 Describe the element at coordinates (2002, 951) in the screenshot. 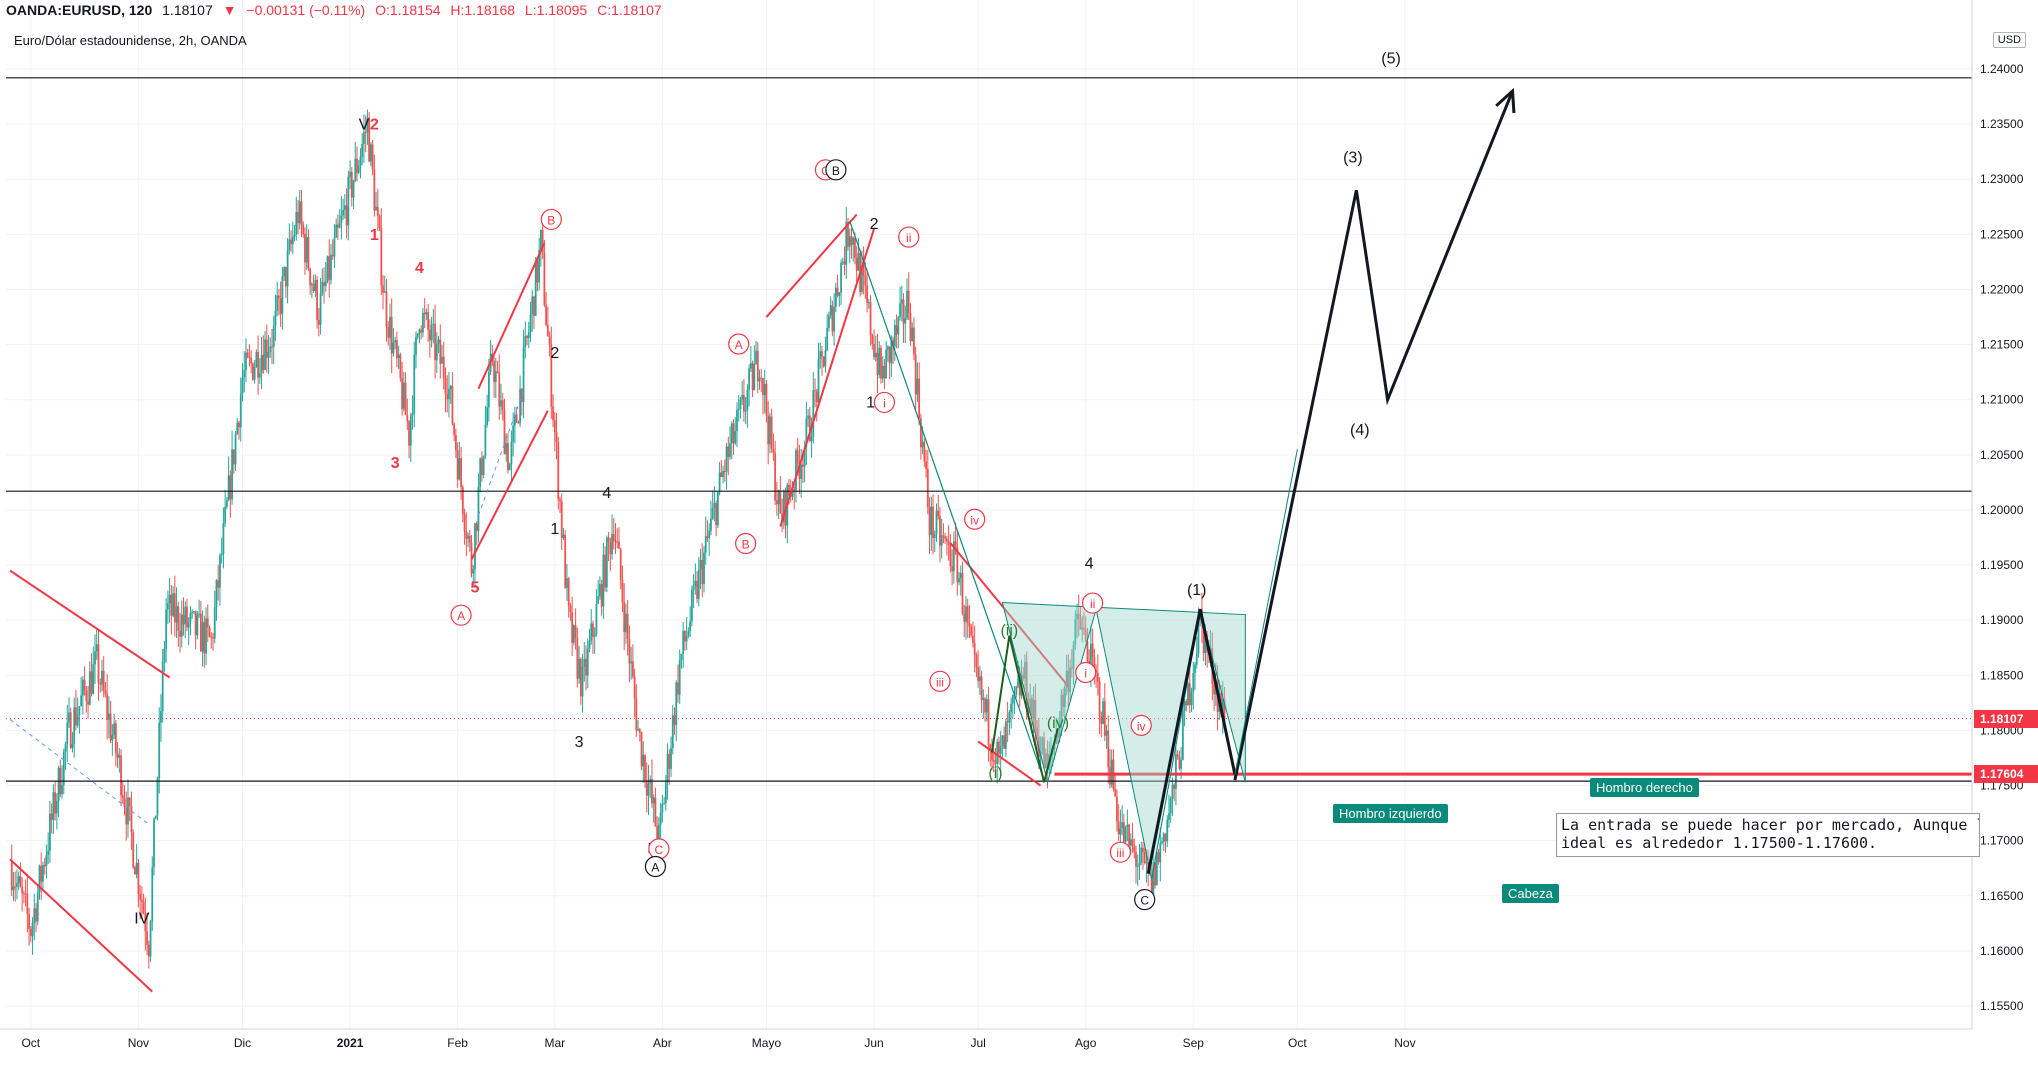

I see `price-tick-label: 1.16000` at that location.